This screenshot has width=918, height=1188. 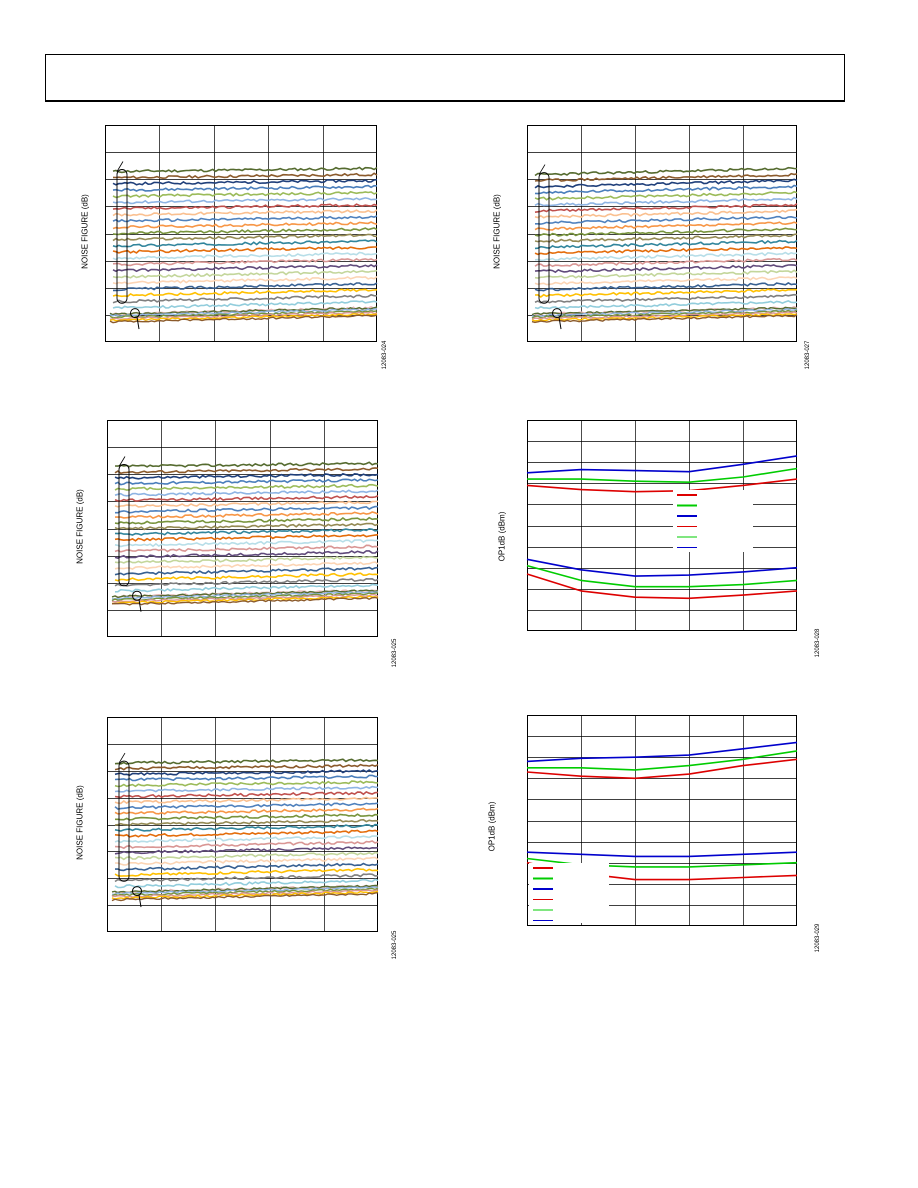 What do you see at coordinates (818, 938) in the screenshot?
I see `figure-id: 12083-029` at bounding box center [818, 938].